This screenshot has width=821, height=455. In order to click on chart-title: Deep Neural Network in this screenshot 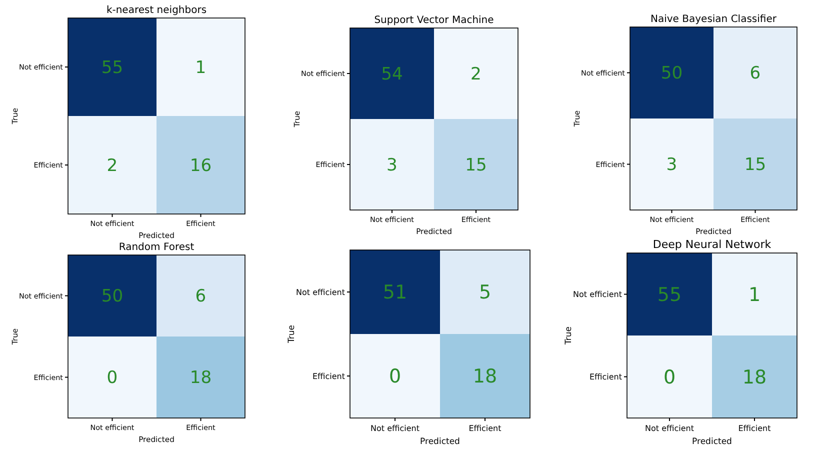, I will do `click(712, 244)`.